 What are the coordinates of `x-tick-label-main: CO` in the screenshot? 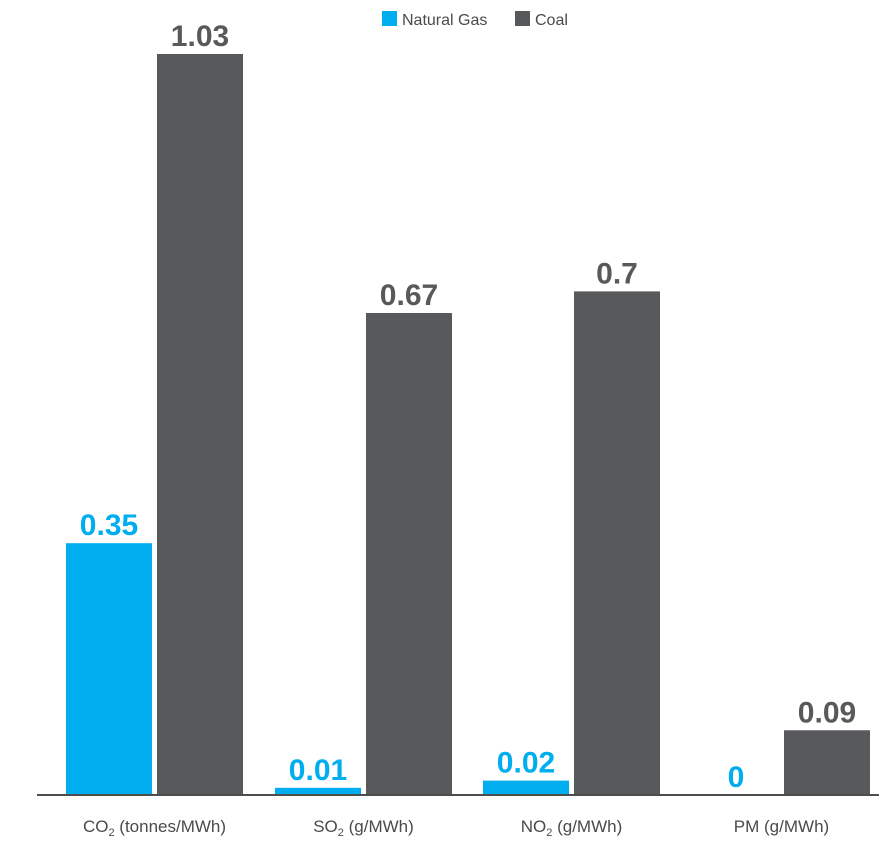 It's located at (96, 826).